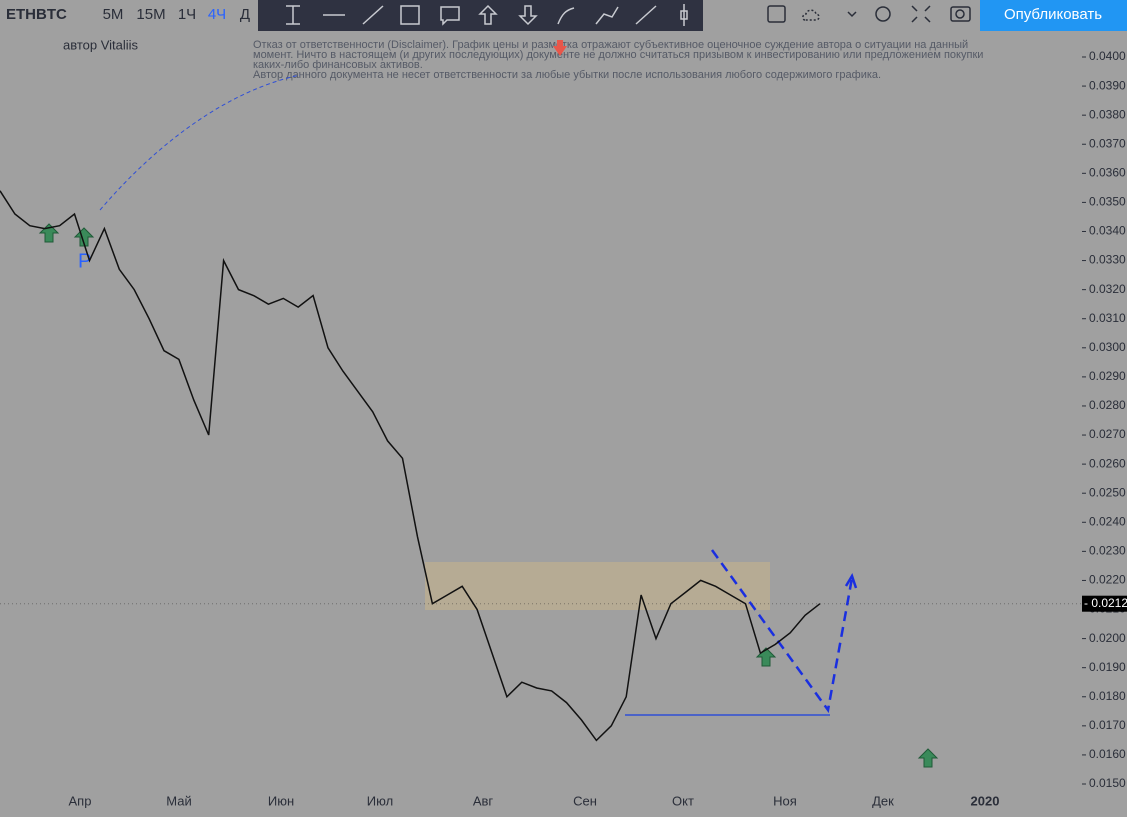 The height and width of the screenshot is (817, 1127). What do you see at coordinates (1107, 114) in the screenshot?
I see `y-tick-label: 0.0380` at bounding box center [1107, 114].